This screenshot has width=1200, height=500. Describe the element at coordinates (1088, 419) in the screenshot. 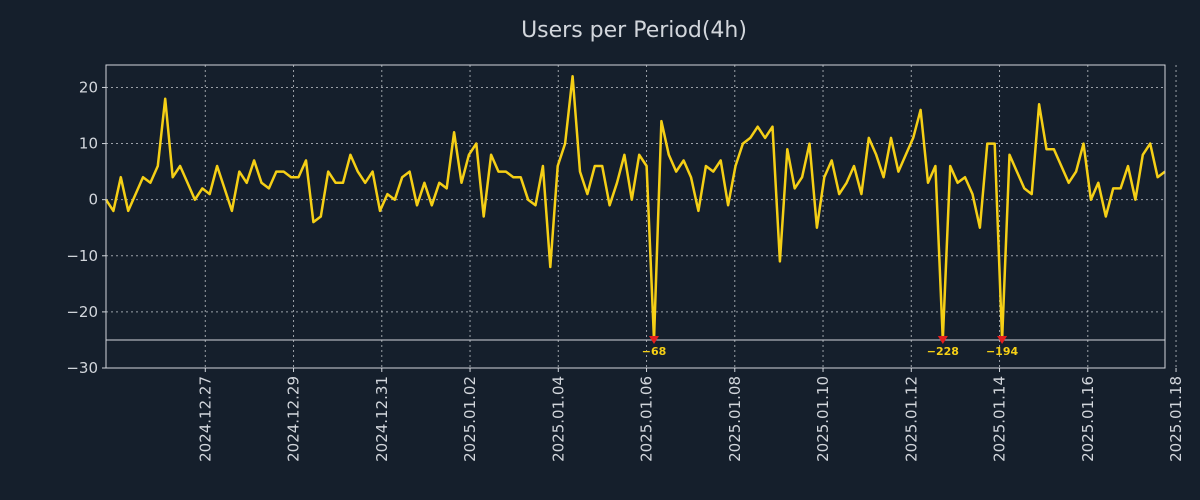

I see `x-tick-label: 2025.01.16` at that location.